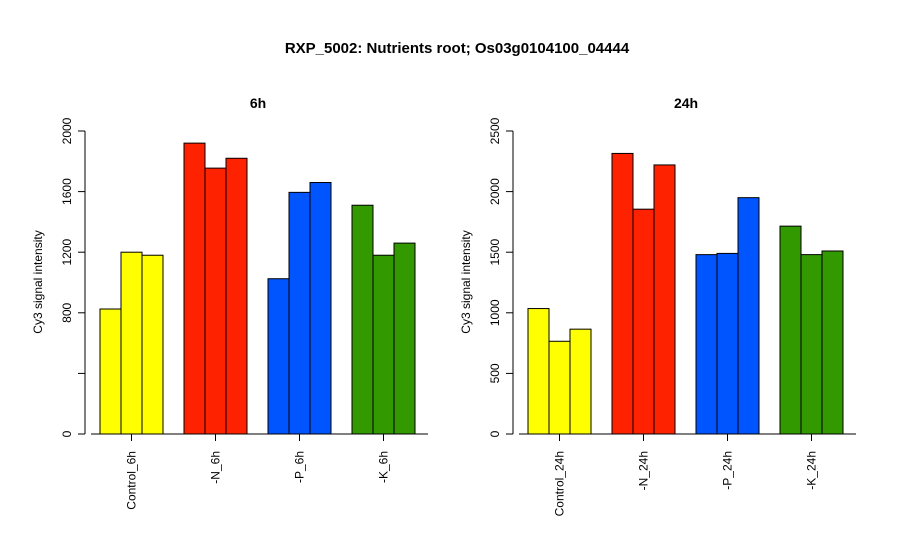 The height and width of the screenshot is (550, 900). I want to click on bar--N_6h-2, so click(215, 301).